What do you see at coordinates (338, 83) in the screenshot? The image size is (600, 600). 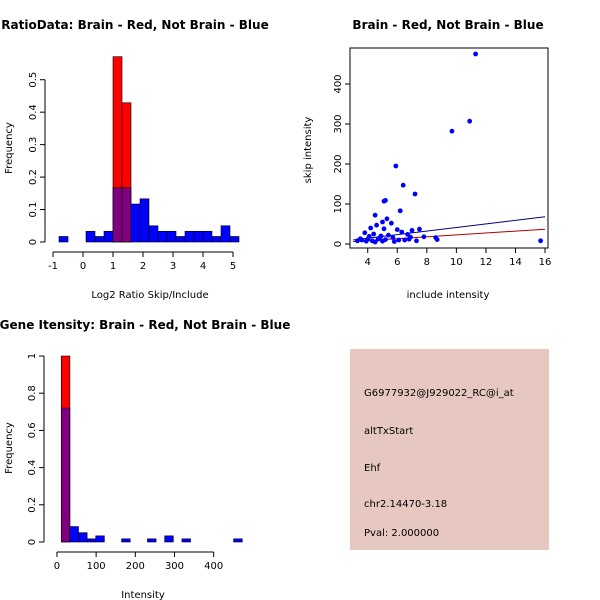 I see `scatter-y-tick-label: 400` at bounding box center [338, 83].